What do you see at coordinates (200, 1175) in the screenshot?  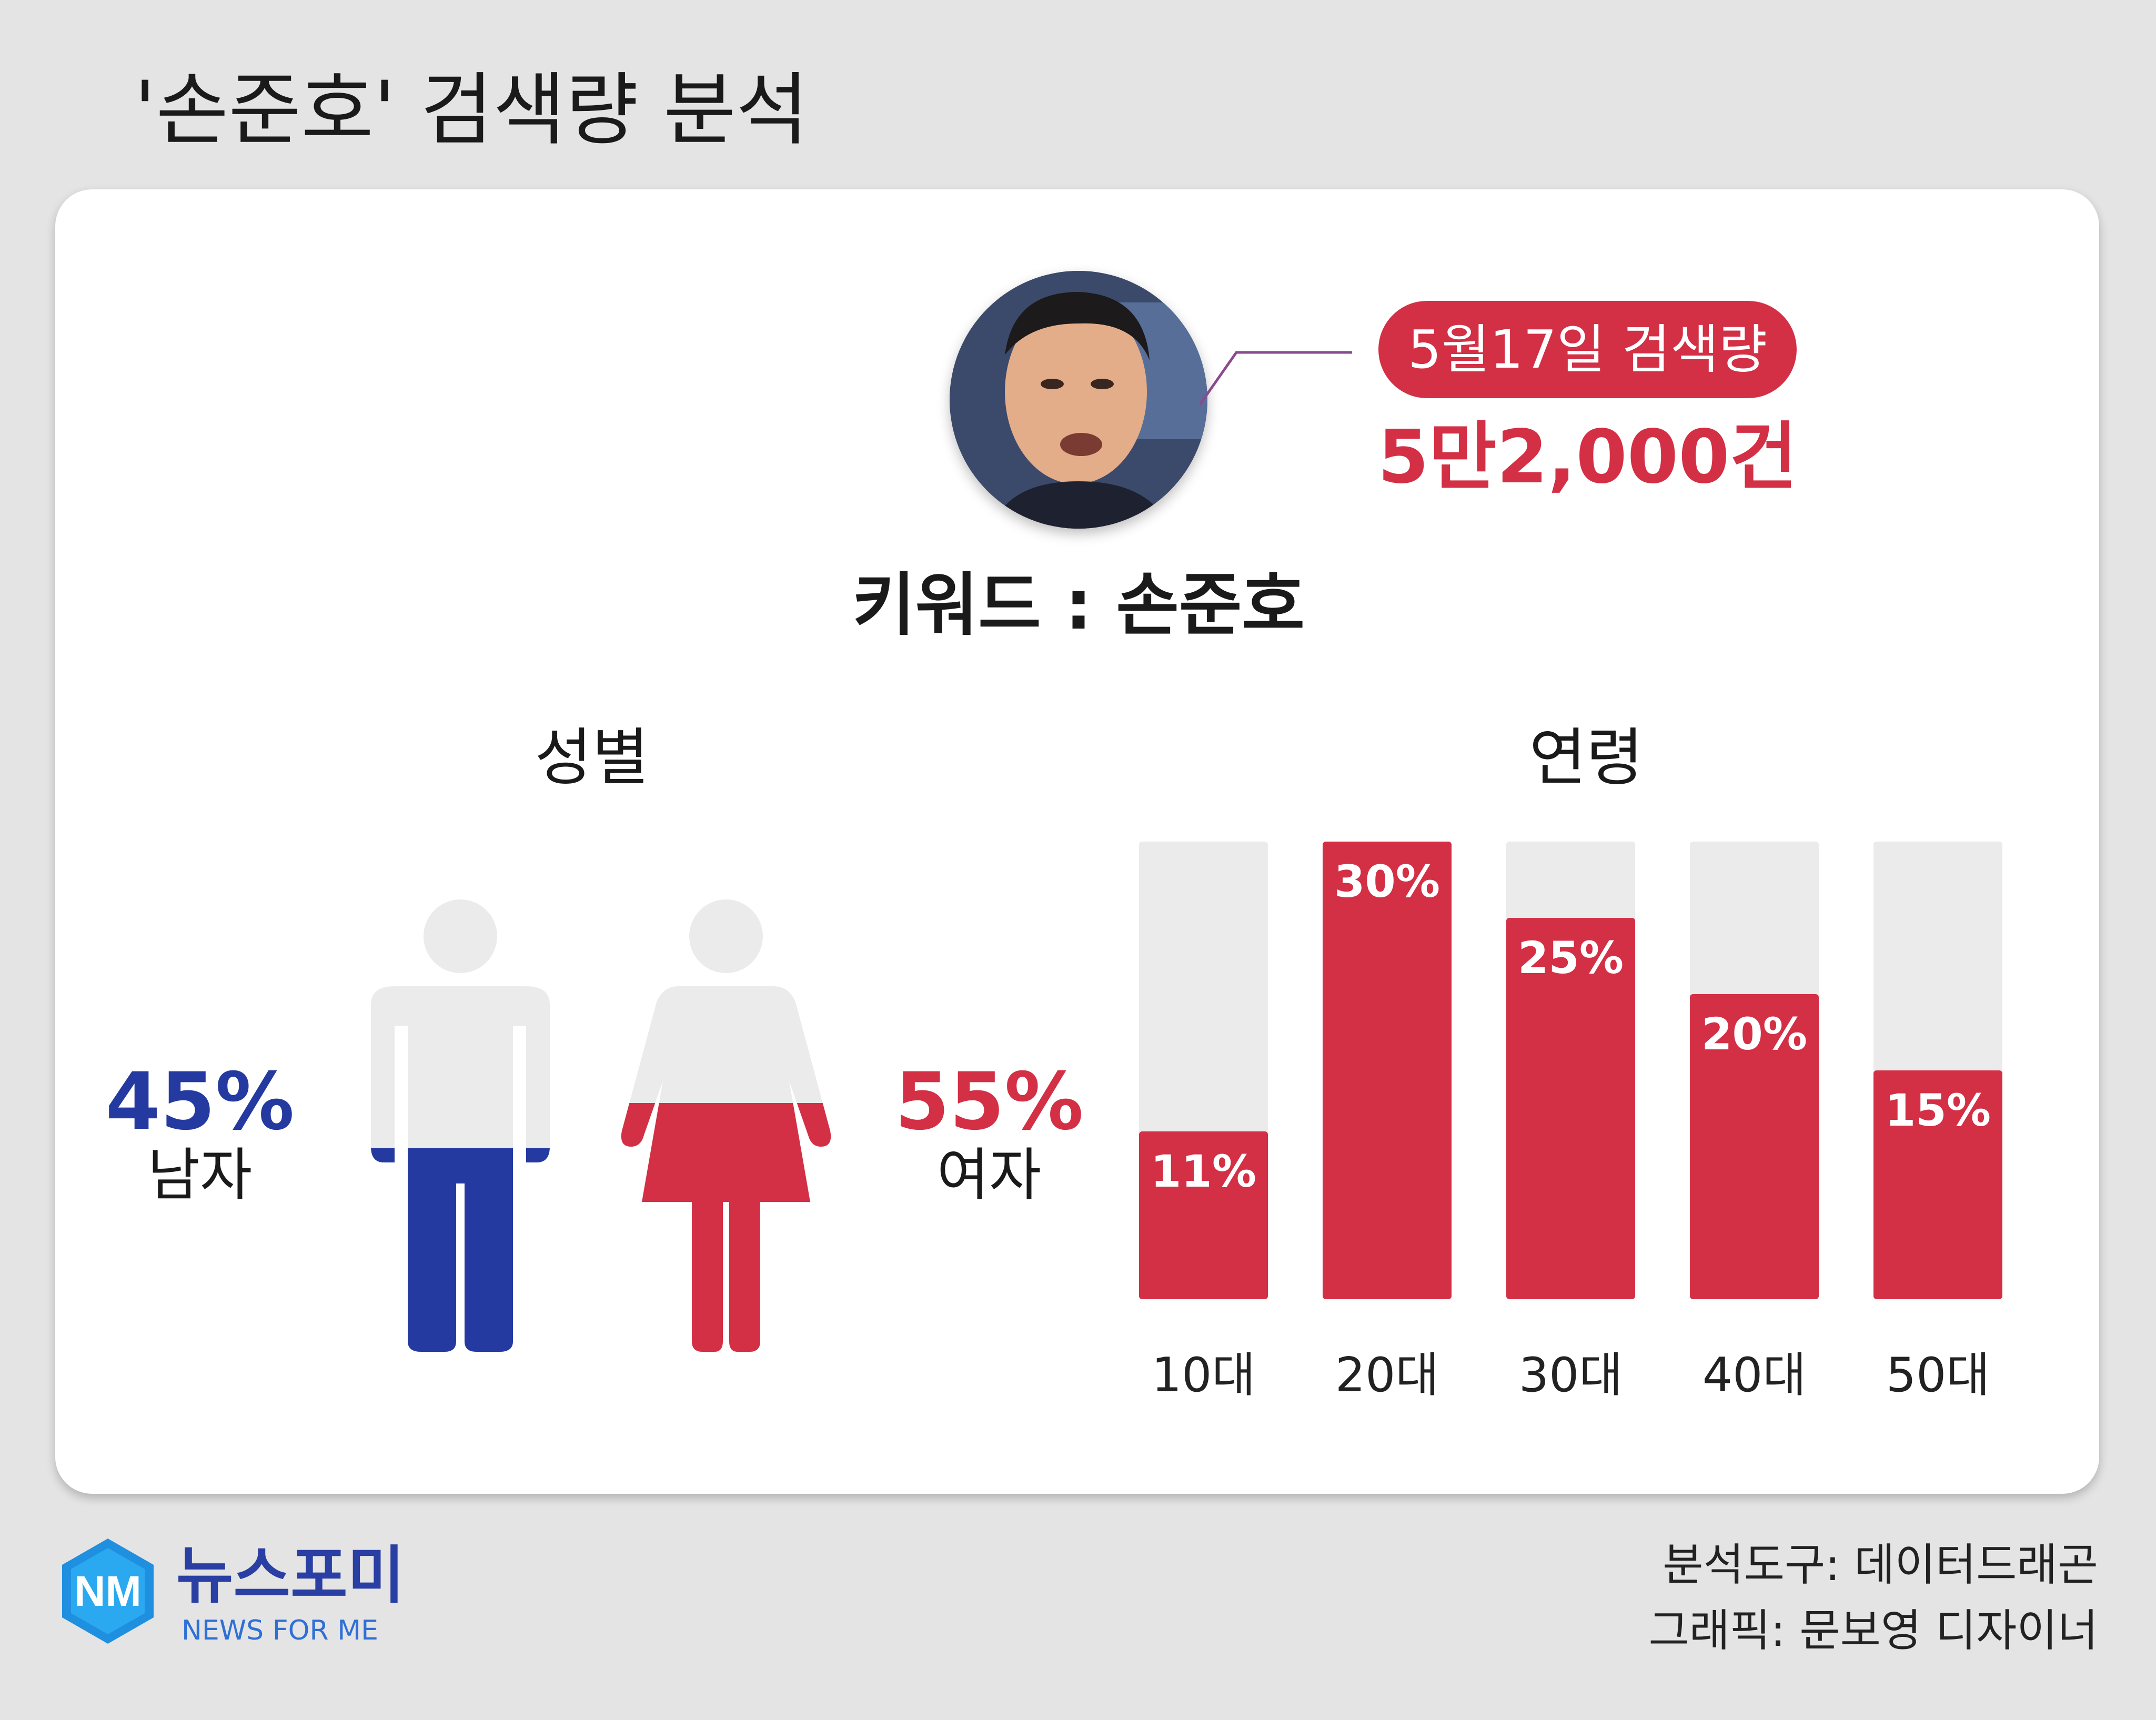 I see `male-label: 남자` at bounding box center [200, 1175].